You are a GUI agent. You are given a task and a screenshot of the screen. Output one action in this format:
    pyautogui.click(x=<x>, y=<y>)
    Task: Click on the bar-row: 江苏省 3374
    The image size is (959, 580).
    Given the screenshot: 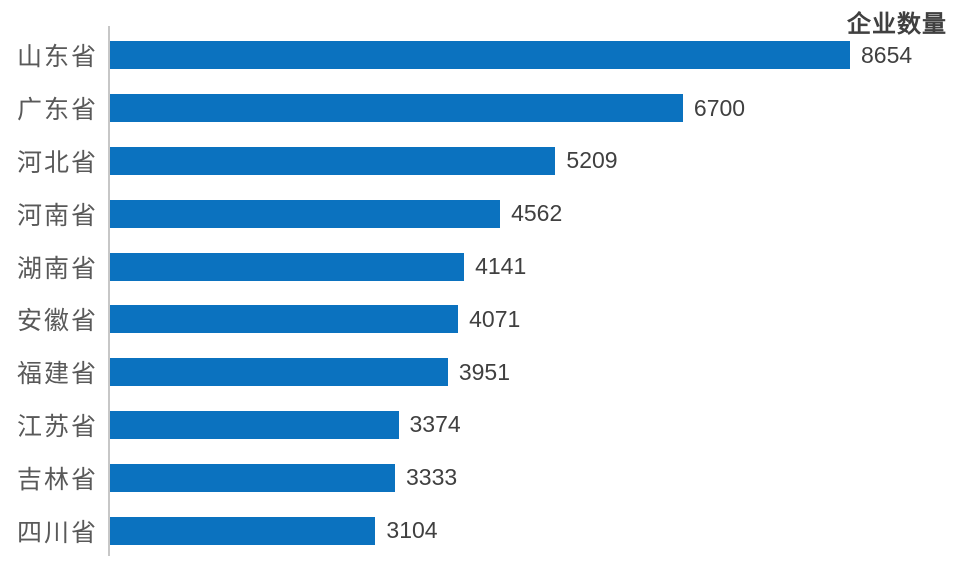 What is the action you would take?
    pyautogui.click(x=479, y=425)
    